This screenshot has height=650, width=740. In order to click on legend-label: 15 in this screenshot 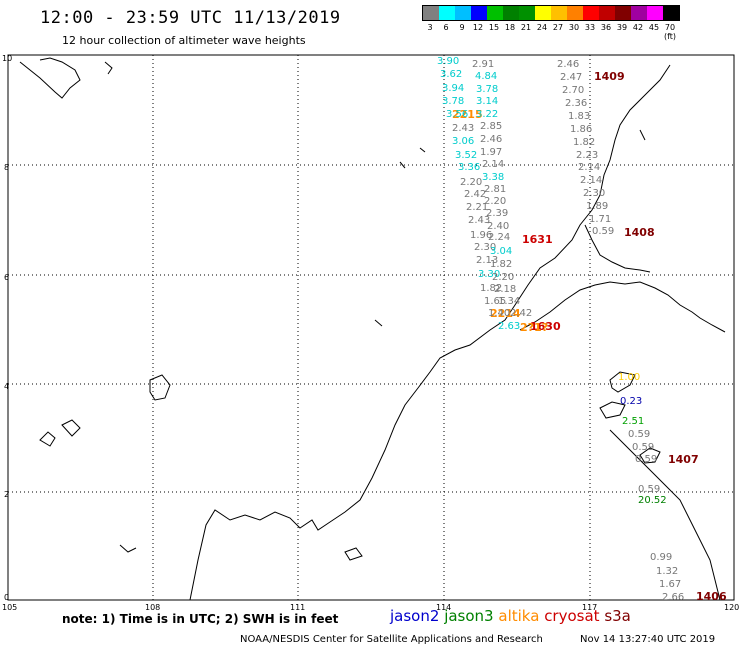, I will do `click(494, 27)`.